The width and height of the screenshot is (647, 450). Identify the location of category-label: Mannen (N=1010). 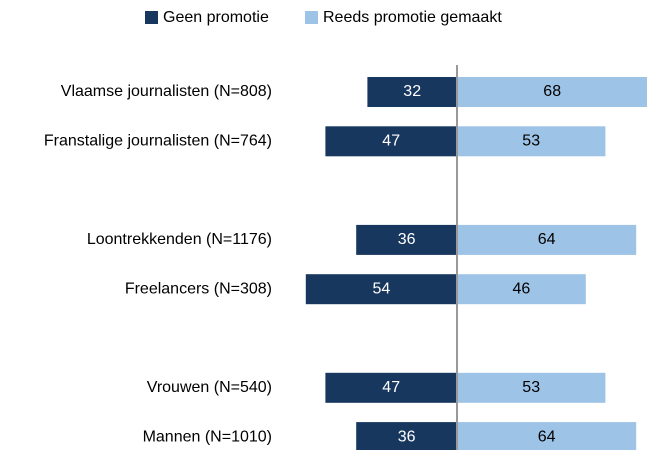
(207, 436).